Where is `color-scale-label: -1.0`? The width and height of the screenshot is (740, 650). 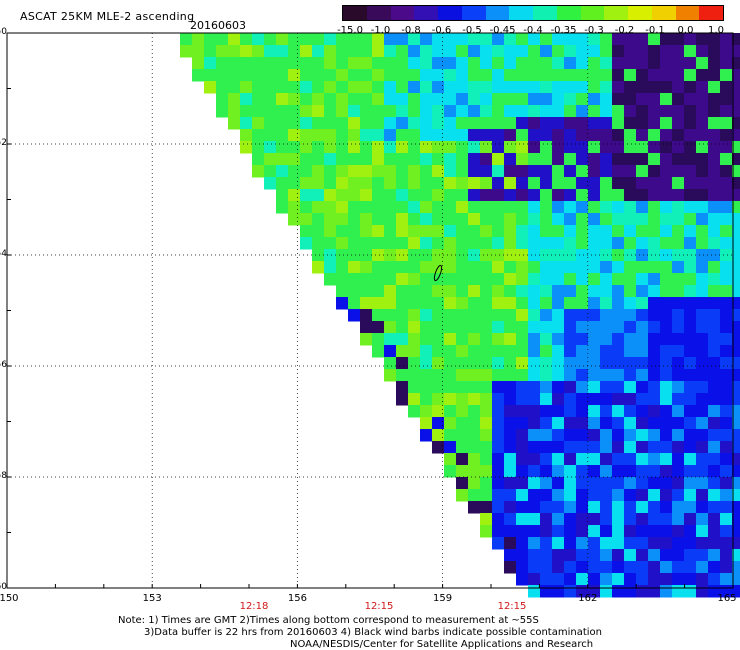
color-scale-label: -1.0 is located at coordinates (380, 30).